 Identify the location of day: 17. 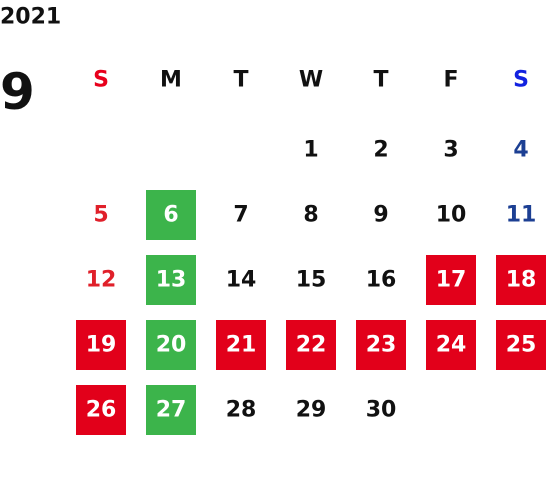
(451, 280).